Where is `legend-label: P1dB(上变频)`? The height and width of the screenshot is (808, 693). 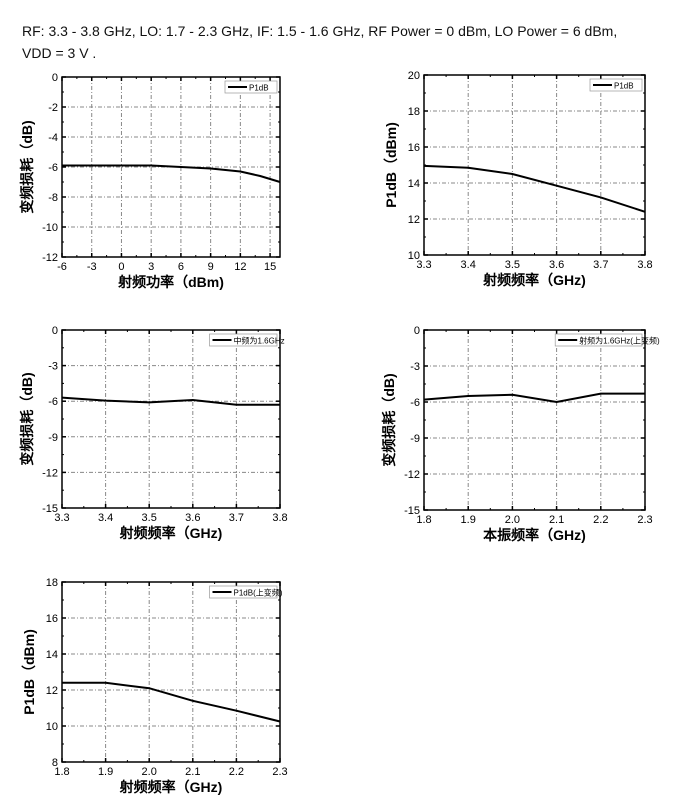
legend-label: P1dB(上变频) is located at coordinates (258, 593).